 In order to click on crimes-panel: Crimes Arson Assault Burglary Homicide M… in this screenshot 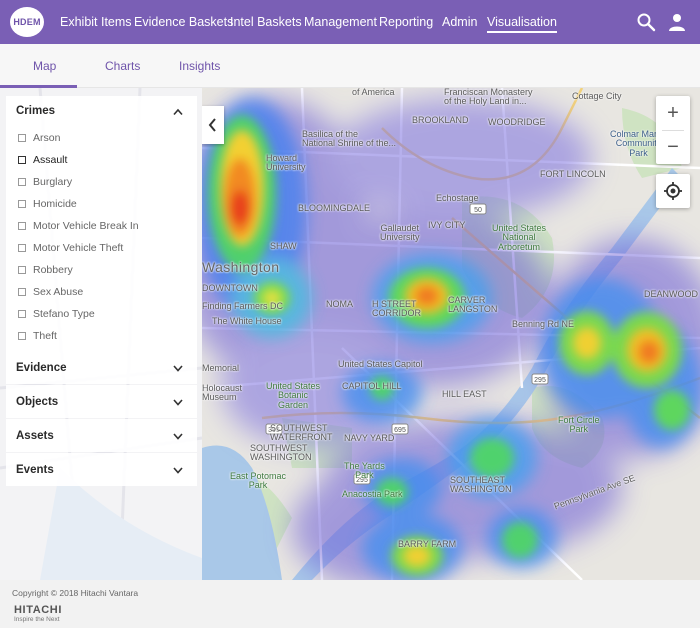, I will do `click(101, 223)`.